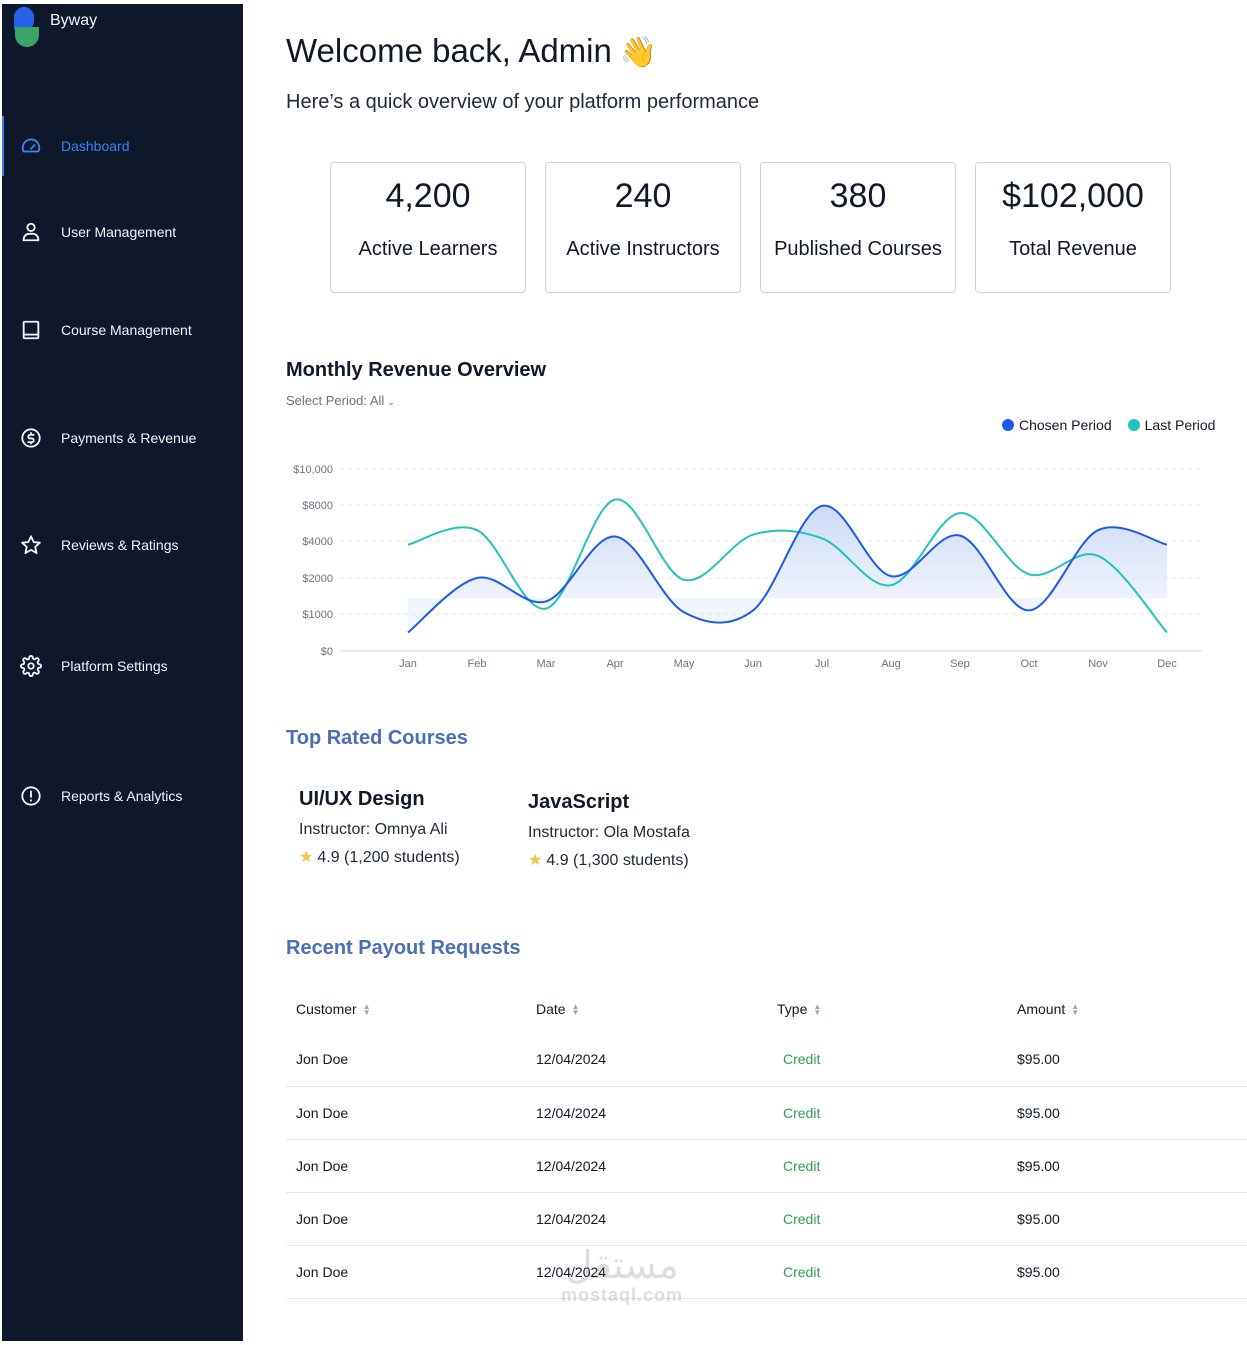 The width and height of the screenshot is (1247, 1345). I want to click on legend-label: Chosen Period, so click(1065, 425).